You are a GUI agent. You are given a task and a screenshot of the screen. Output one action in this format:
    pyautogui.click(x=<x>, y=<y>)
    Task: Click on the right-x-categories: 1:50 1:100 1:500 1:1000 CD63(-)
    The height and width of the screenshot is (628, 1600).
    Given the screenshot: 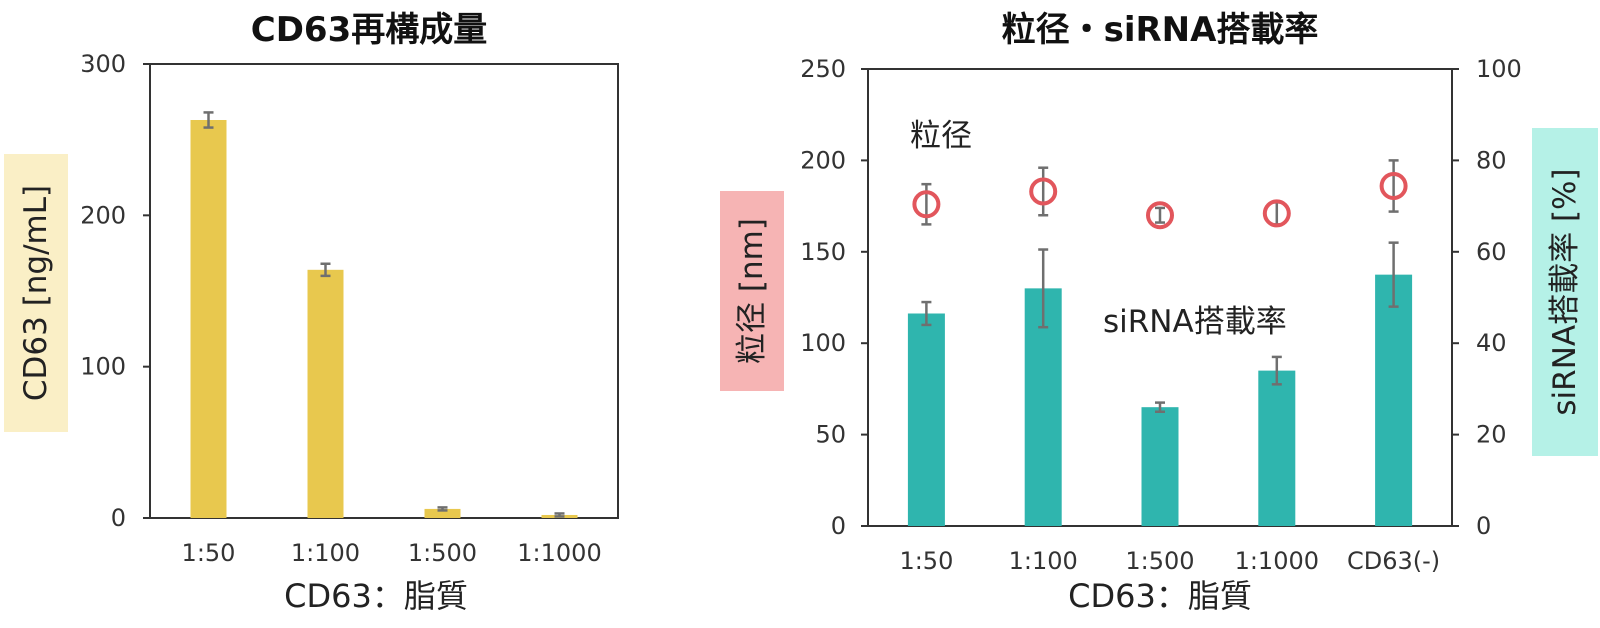 What is the action you would take?
    pyautogui.click(x=1169, y=561)
    